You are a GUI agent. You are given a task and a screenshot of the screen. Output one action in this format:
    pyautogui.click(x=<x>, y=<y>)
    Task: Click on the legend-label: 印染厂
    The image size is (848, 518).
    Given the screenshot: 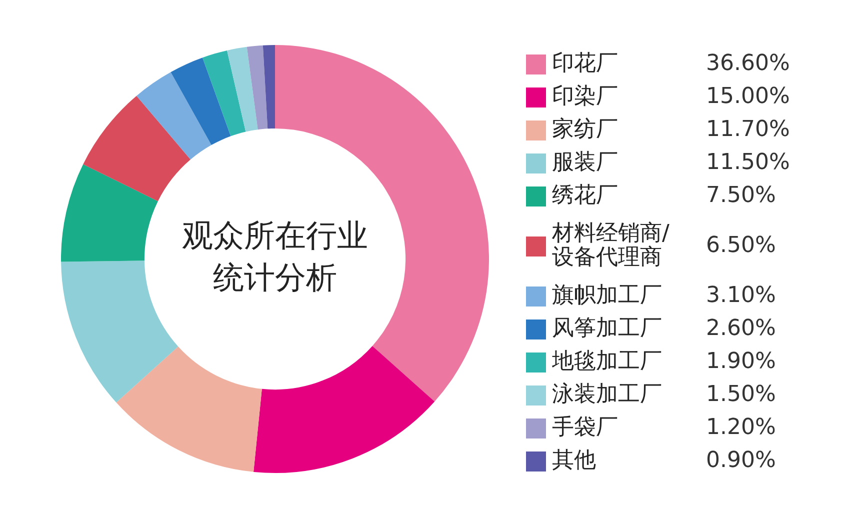 What is the action you would take?
    pyautogui.click(x=585, y=97)
    